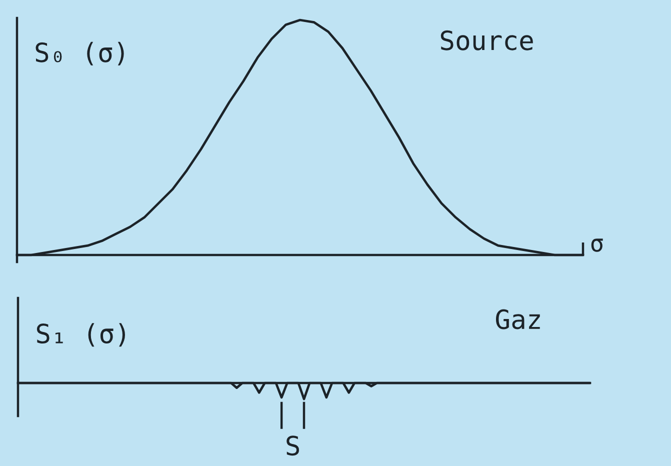 This screenshot has width=671, height=466. What do you see at coordinates (80, 54) in the screenshot?
I see `y-axis-title: S₀ (σ)` at bounding box center [80, 54].